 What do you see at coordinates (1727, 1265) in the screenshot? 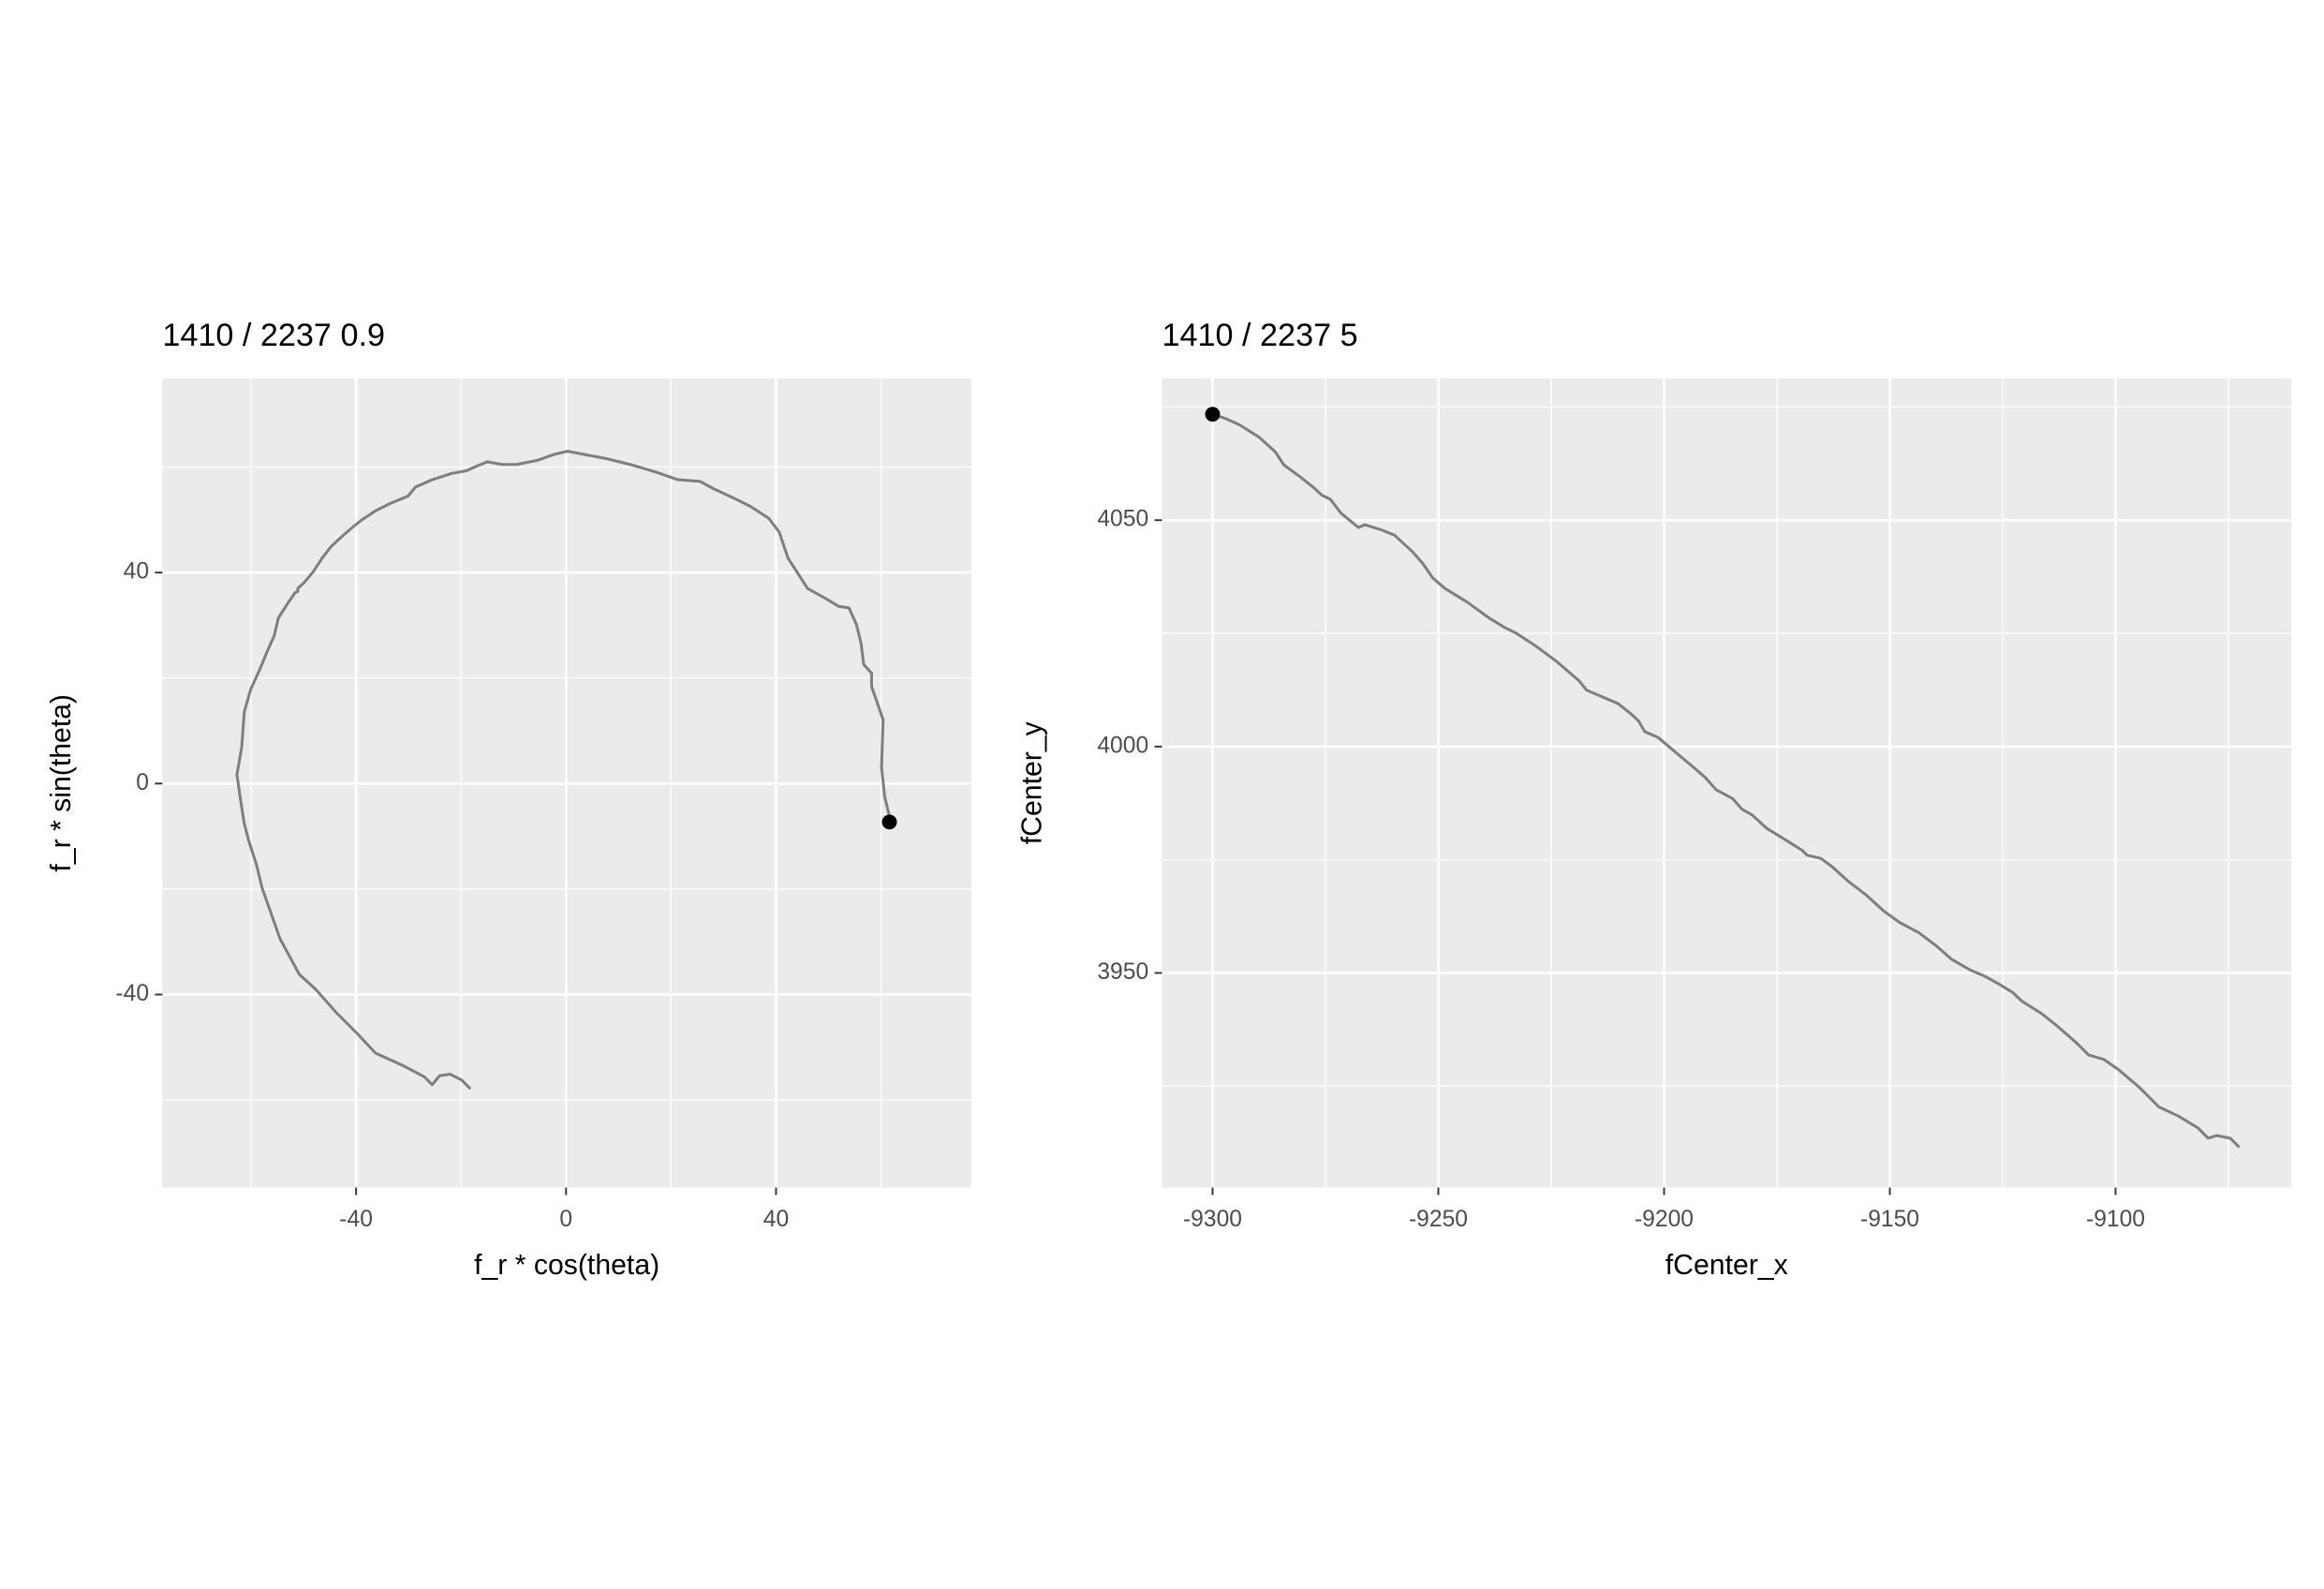
I see `x-axis-label: fCenter_x` at bounding box center [1727, 1265].